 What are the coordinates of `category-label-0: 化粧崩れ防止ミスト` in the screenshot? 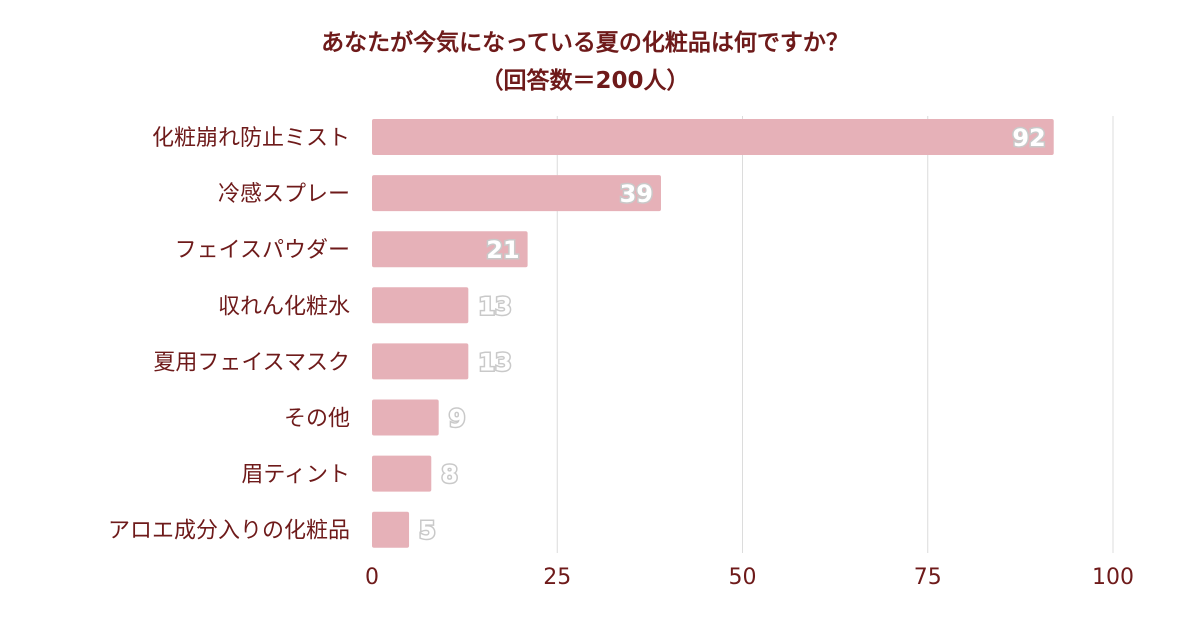 It's located at (251, 138).